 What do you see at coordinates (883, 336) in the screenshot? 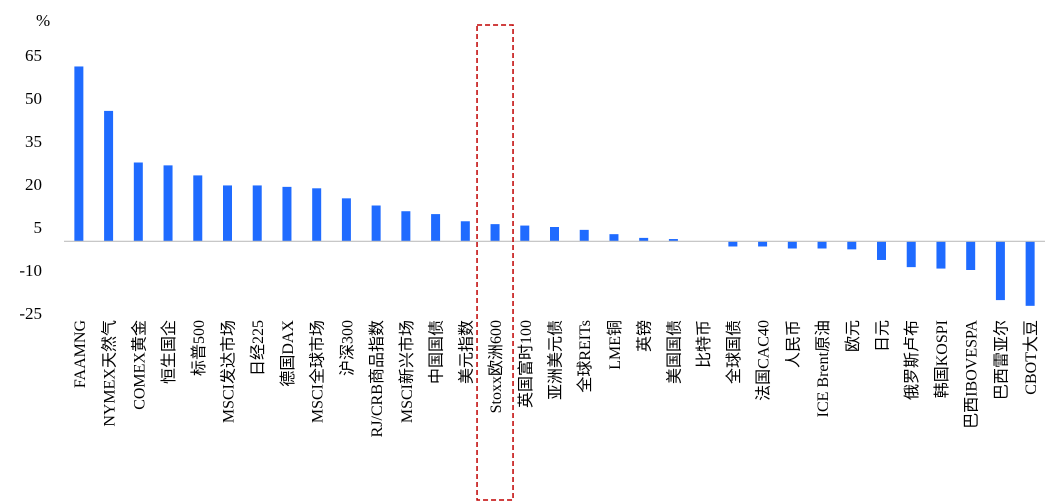
I see `category-label: 日元` at bounding box center [883, 336].